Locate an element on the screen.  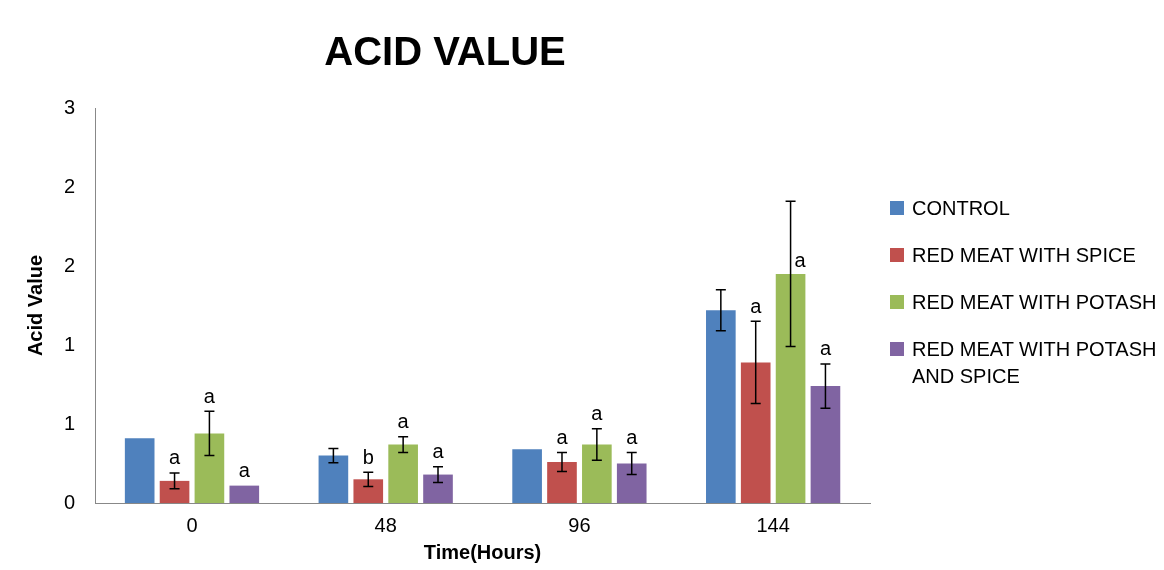
legend-label: RED MEAT WITH POTASH is located at coordinates (1034, 302).